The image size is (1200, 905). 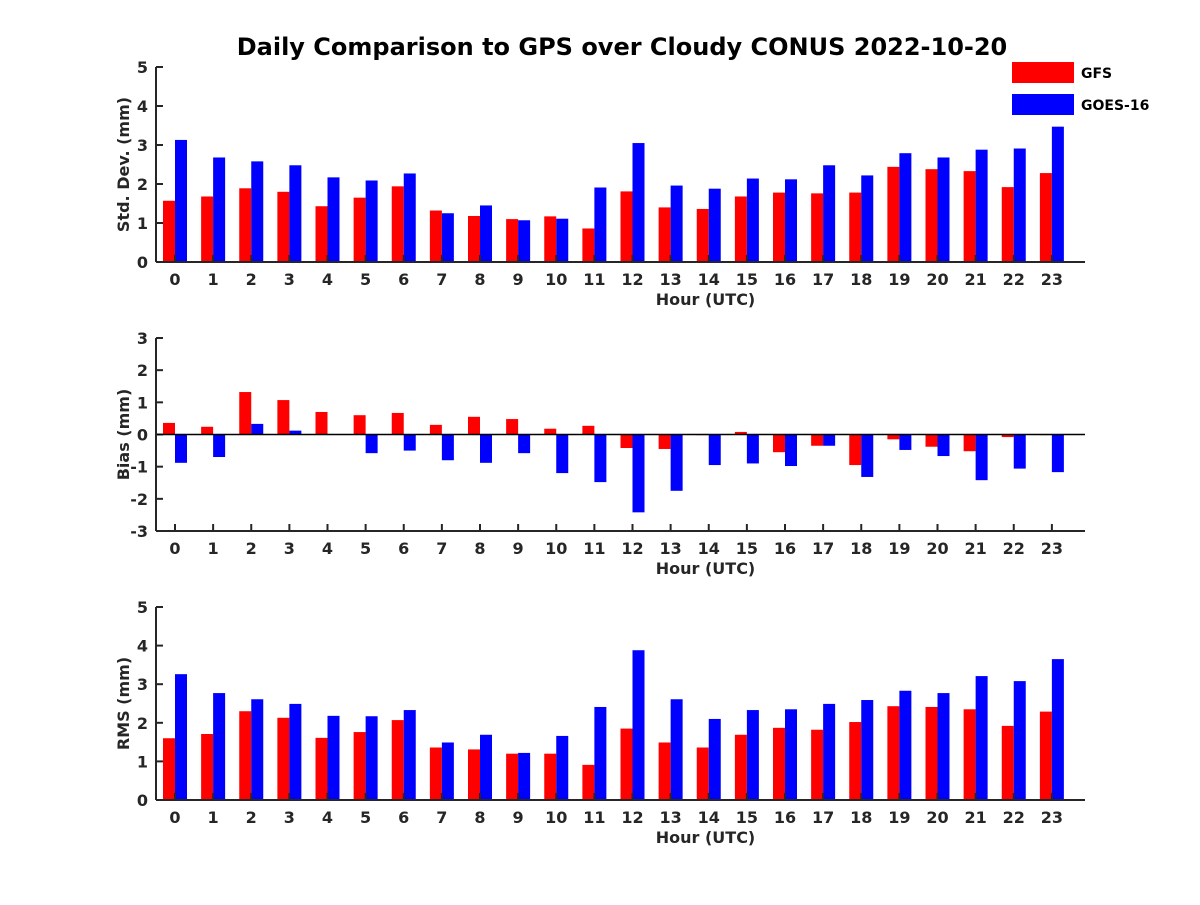 What do you see at coordinates (174, 548) in the screenshot?
I see `x-tick-label: 0` at bounding box center [174, 548].